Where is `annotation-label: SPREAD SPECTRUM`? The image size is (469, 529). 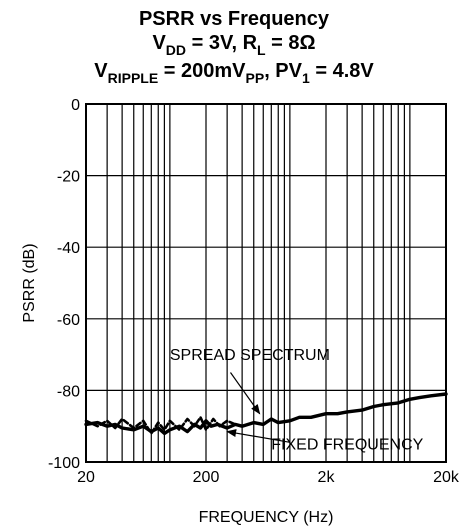
annotation-label: SPREAD SPECTRUM is located at coordinates (250, 355).